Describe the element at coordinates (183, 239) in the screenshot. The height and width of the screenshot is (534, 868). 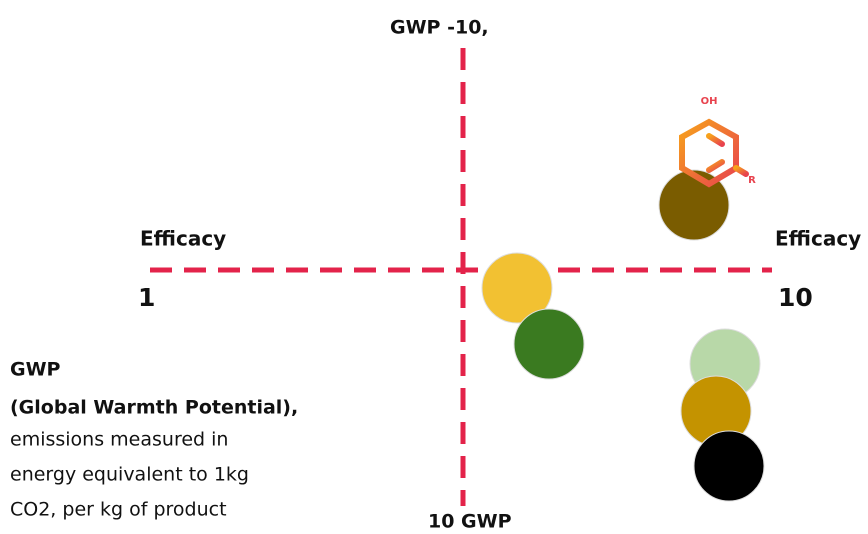
I see `axis-label-left: Efficacy` at that location.